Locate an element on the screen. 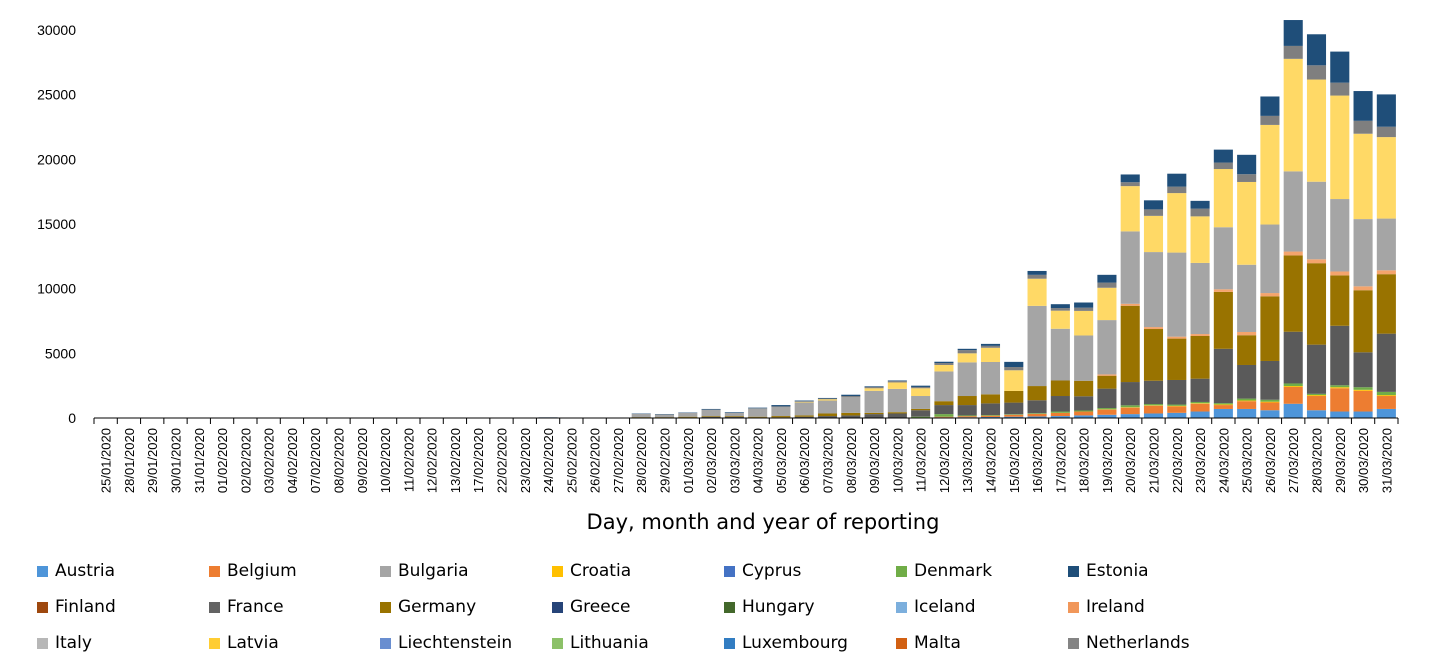 This screenshot has width=1429, height=670. legend-item-ireland: Ireland is located at coordinates (1106, 607).